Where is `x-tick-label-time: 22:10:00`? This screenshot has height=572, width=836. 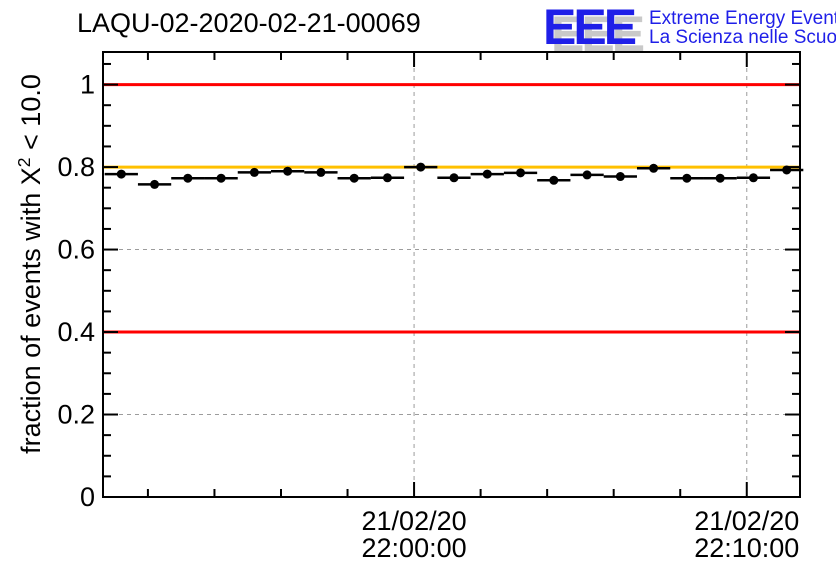
x-tick-label-time: 22:10:00 is located at coordinates (746, 548).